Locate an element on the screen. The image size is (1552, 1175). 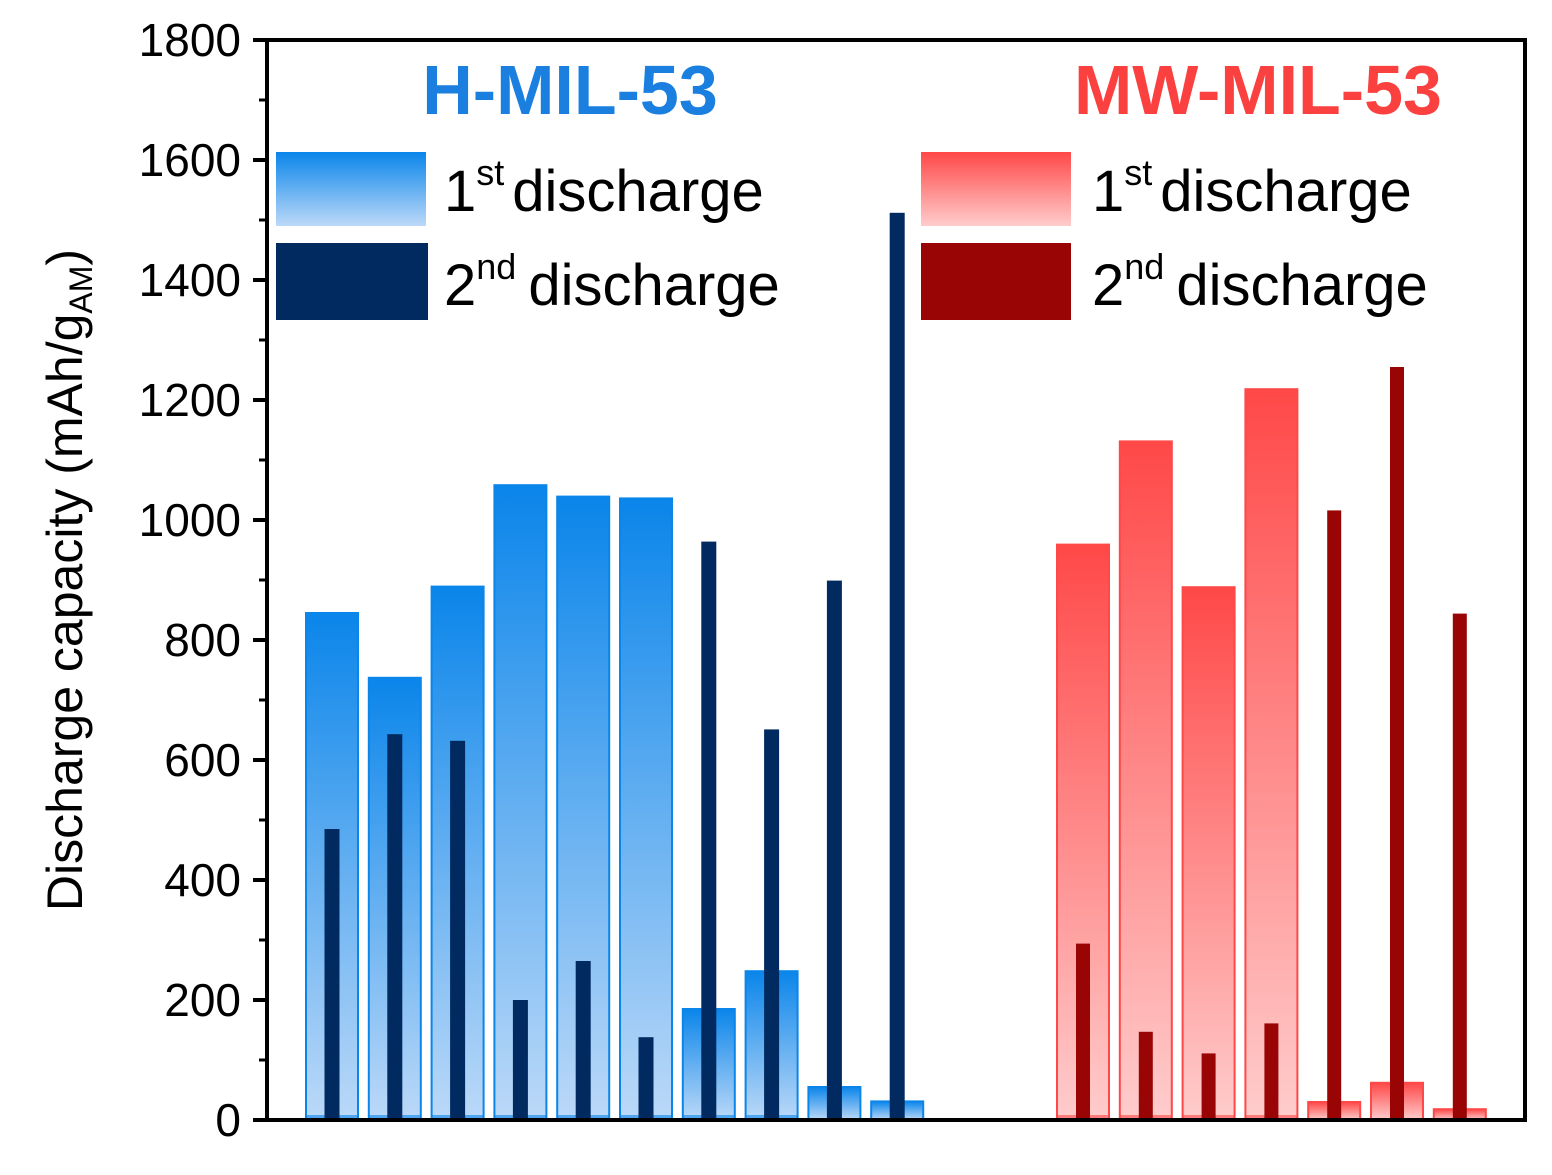
legend-sup-h-1st: st is located at coordinates (490, 172).